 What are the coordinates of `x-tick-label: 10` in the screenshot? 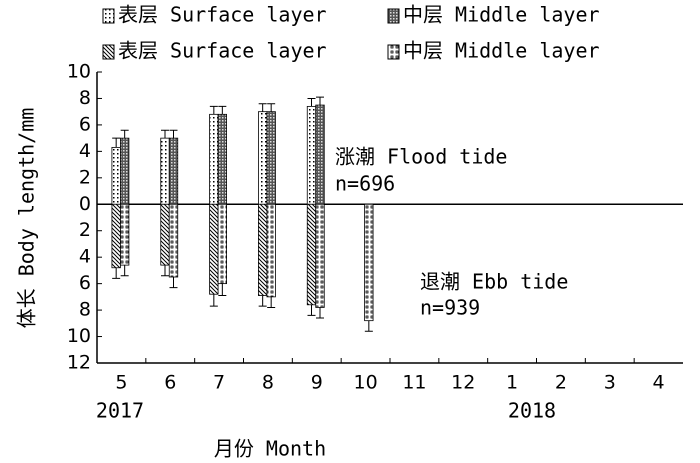 It's located at (365, 383).